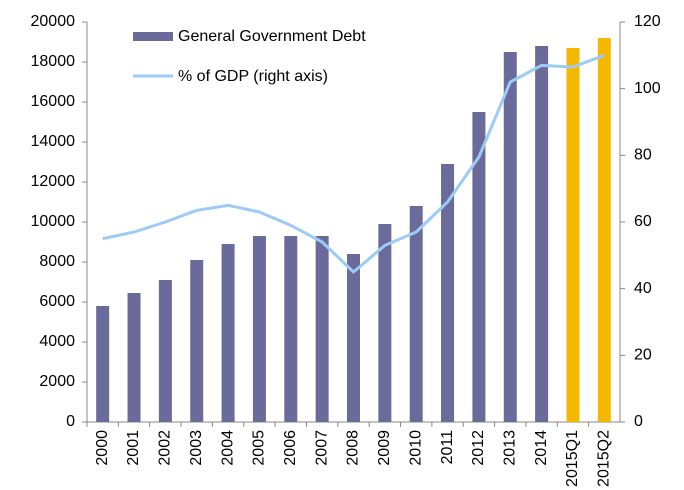  I want to click on y2-tick-label: 80, so click(643, 155).